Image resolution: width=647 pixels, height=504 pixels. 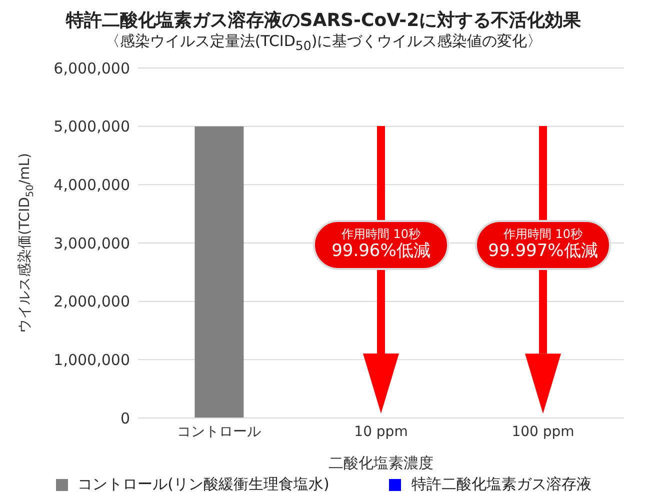 I want to click on y-tick-label: 2,000,000, so click(x=92, y=301).